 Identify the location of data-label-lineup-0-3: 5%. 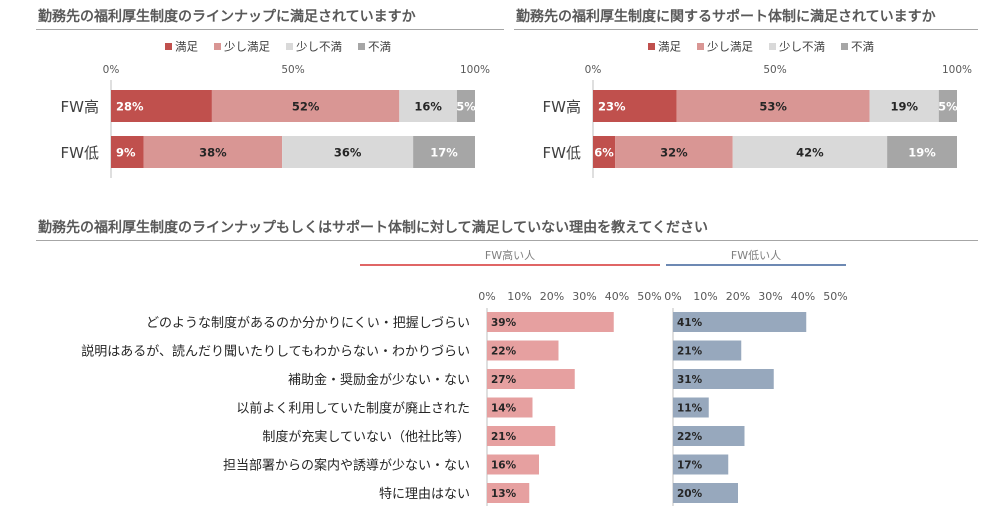
(466, 107).